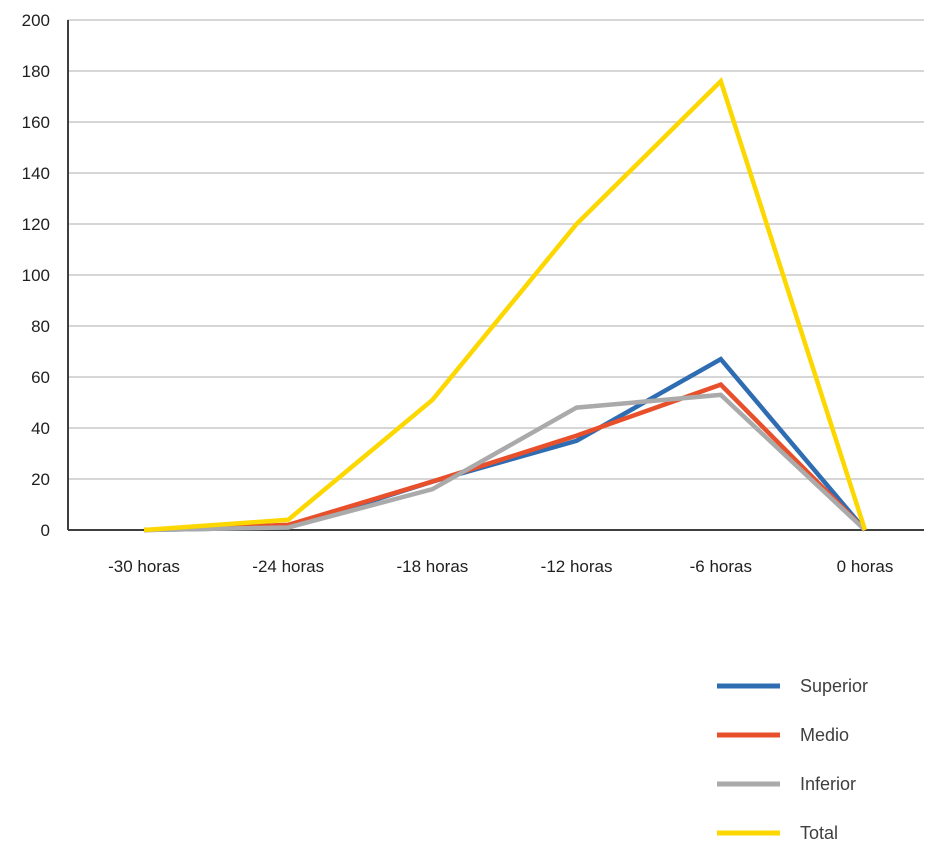 The width and height of the screenshot is (926, 846). What do you see at coordinates (834, 686) in the screenshot?
I see `legend-label: Superior` at bounding box center [834, 686].